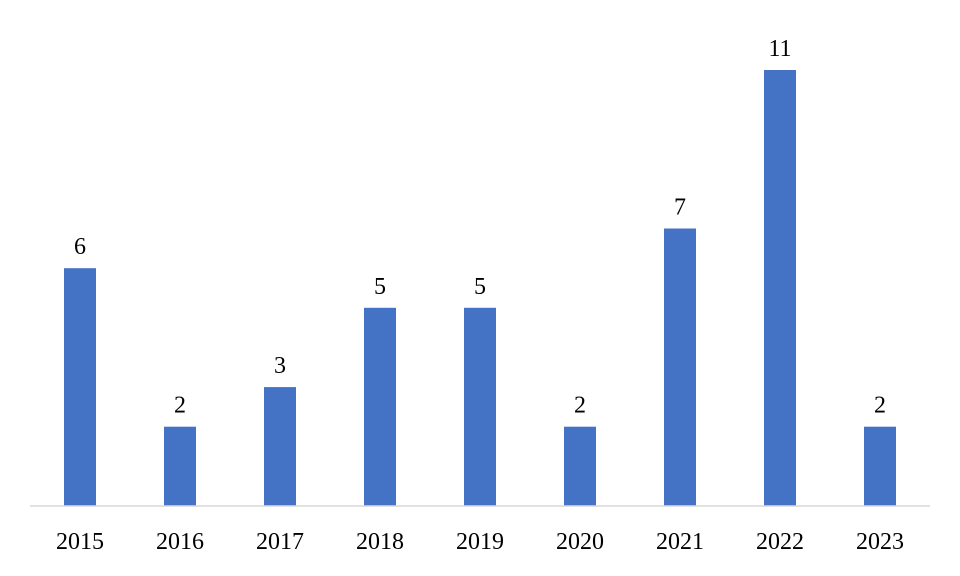  Describe the element at coordinates (880, 466) in the screenshot. I see `bar-2023` at that location.